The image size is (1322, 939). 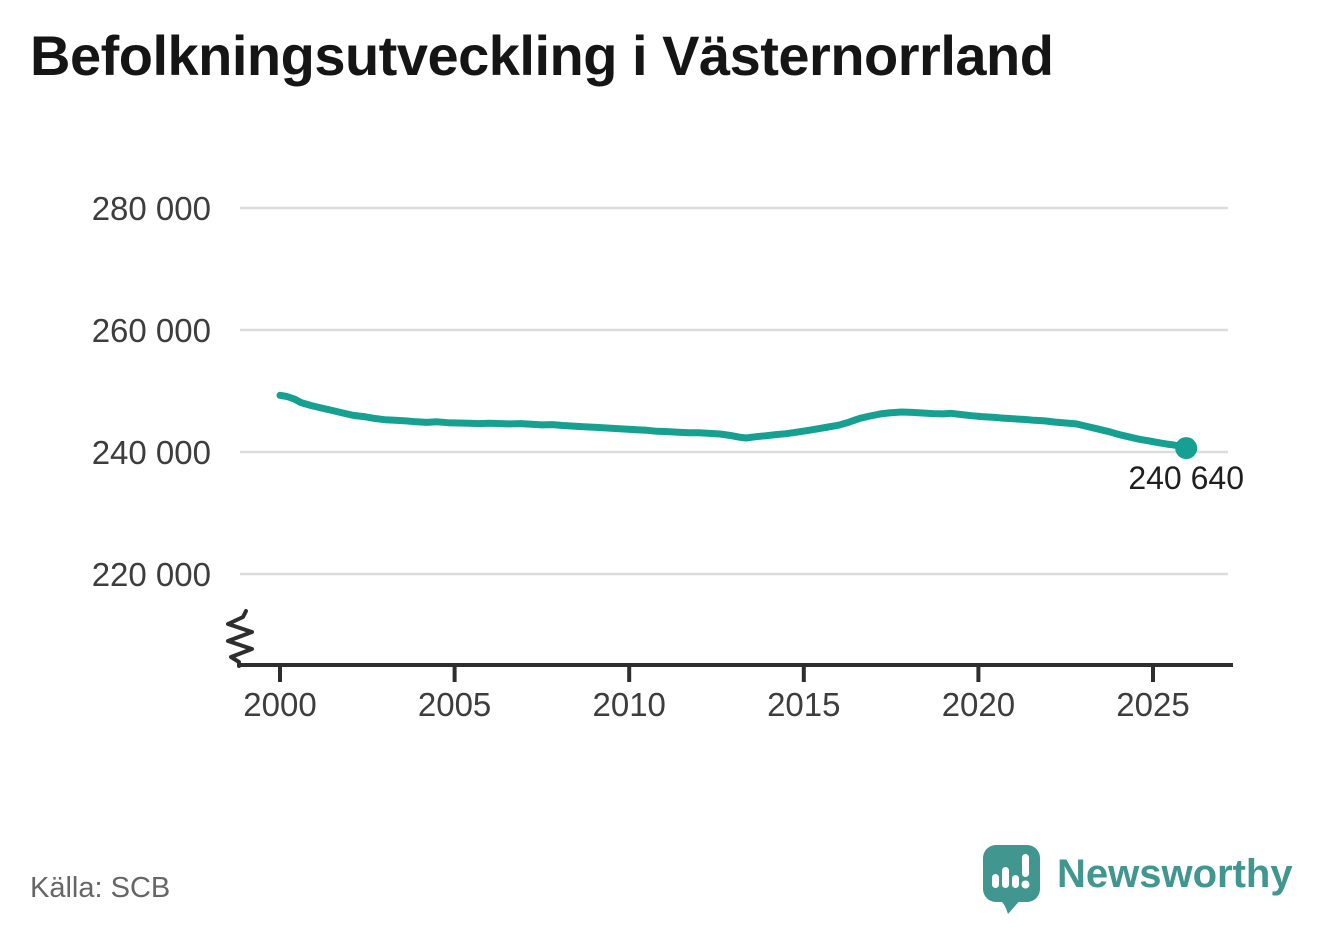 I want to click on newsworthy-speech-bubble-bar-chart-icon, so click(x=1011, y=879).